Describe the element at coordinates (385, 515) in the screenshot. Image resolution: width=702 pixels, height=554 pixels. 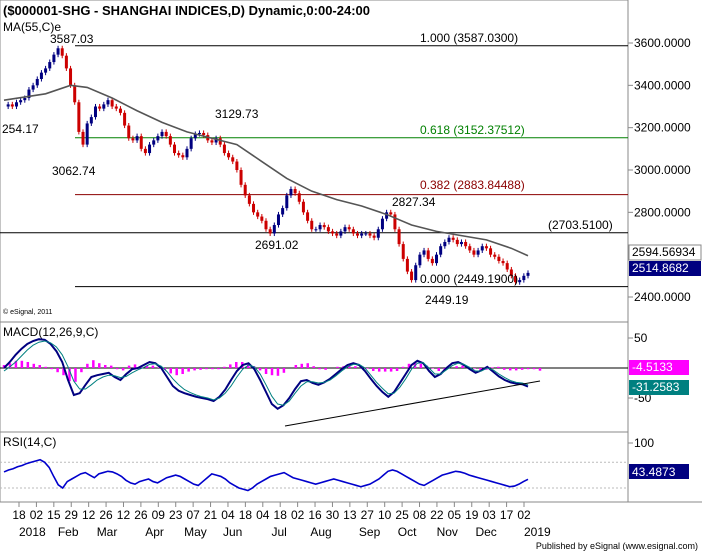
I see `x-axis-day-label: 10` at that location.